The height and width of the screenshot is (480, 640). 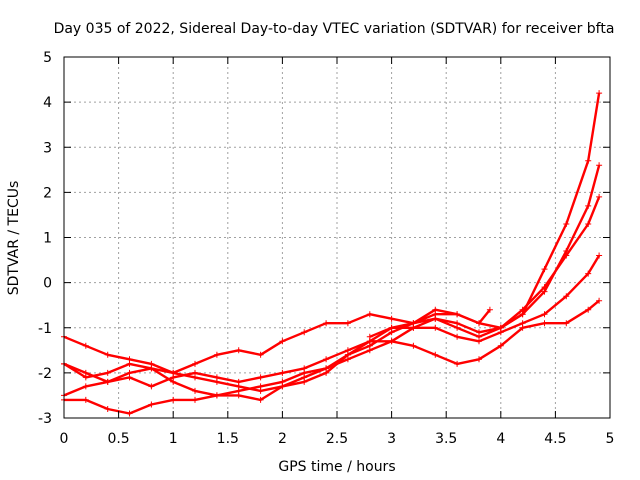 I want to click on x-tick-labels: 0 0.5 1 1.5 2 2.5 3 3.5 4 4.5 5, so click(x=337, y=439).